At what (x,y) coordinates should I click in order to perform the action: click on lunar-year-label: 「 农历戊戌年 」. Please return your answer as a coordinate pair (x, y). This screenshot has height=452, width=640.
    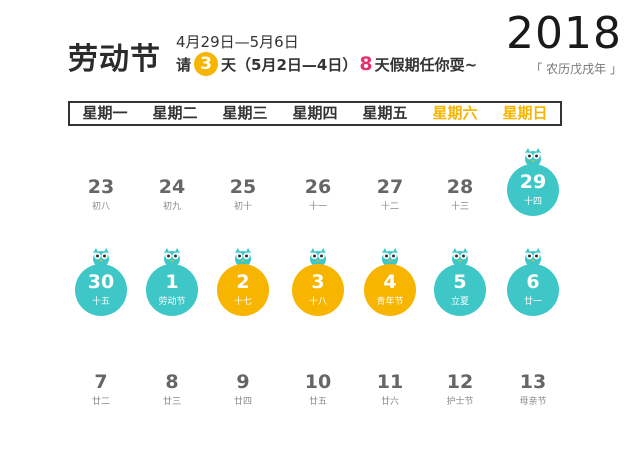
    Looking at the image, I should click on (576, 69).